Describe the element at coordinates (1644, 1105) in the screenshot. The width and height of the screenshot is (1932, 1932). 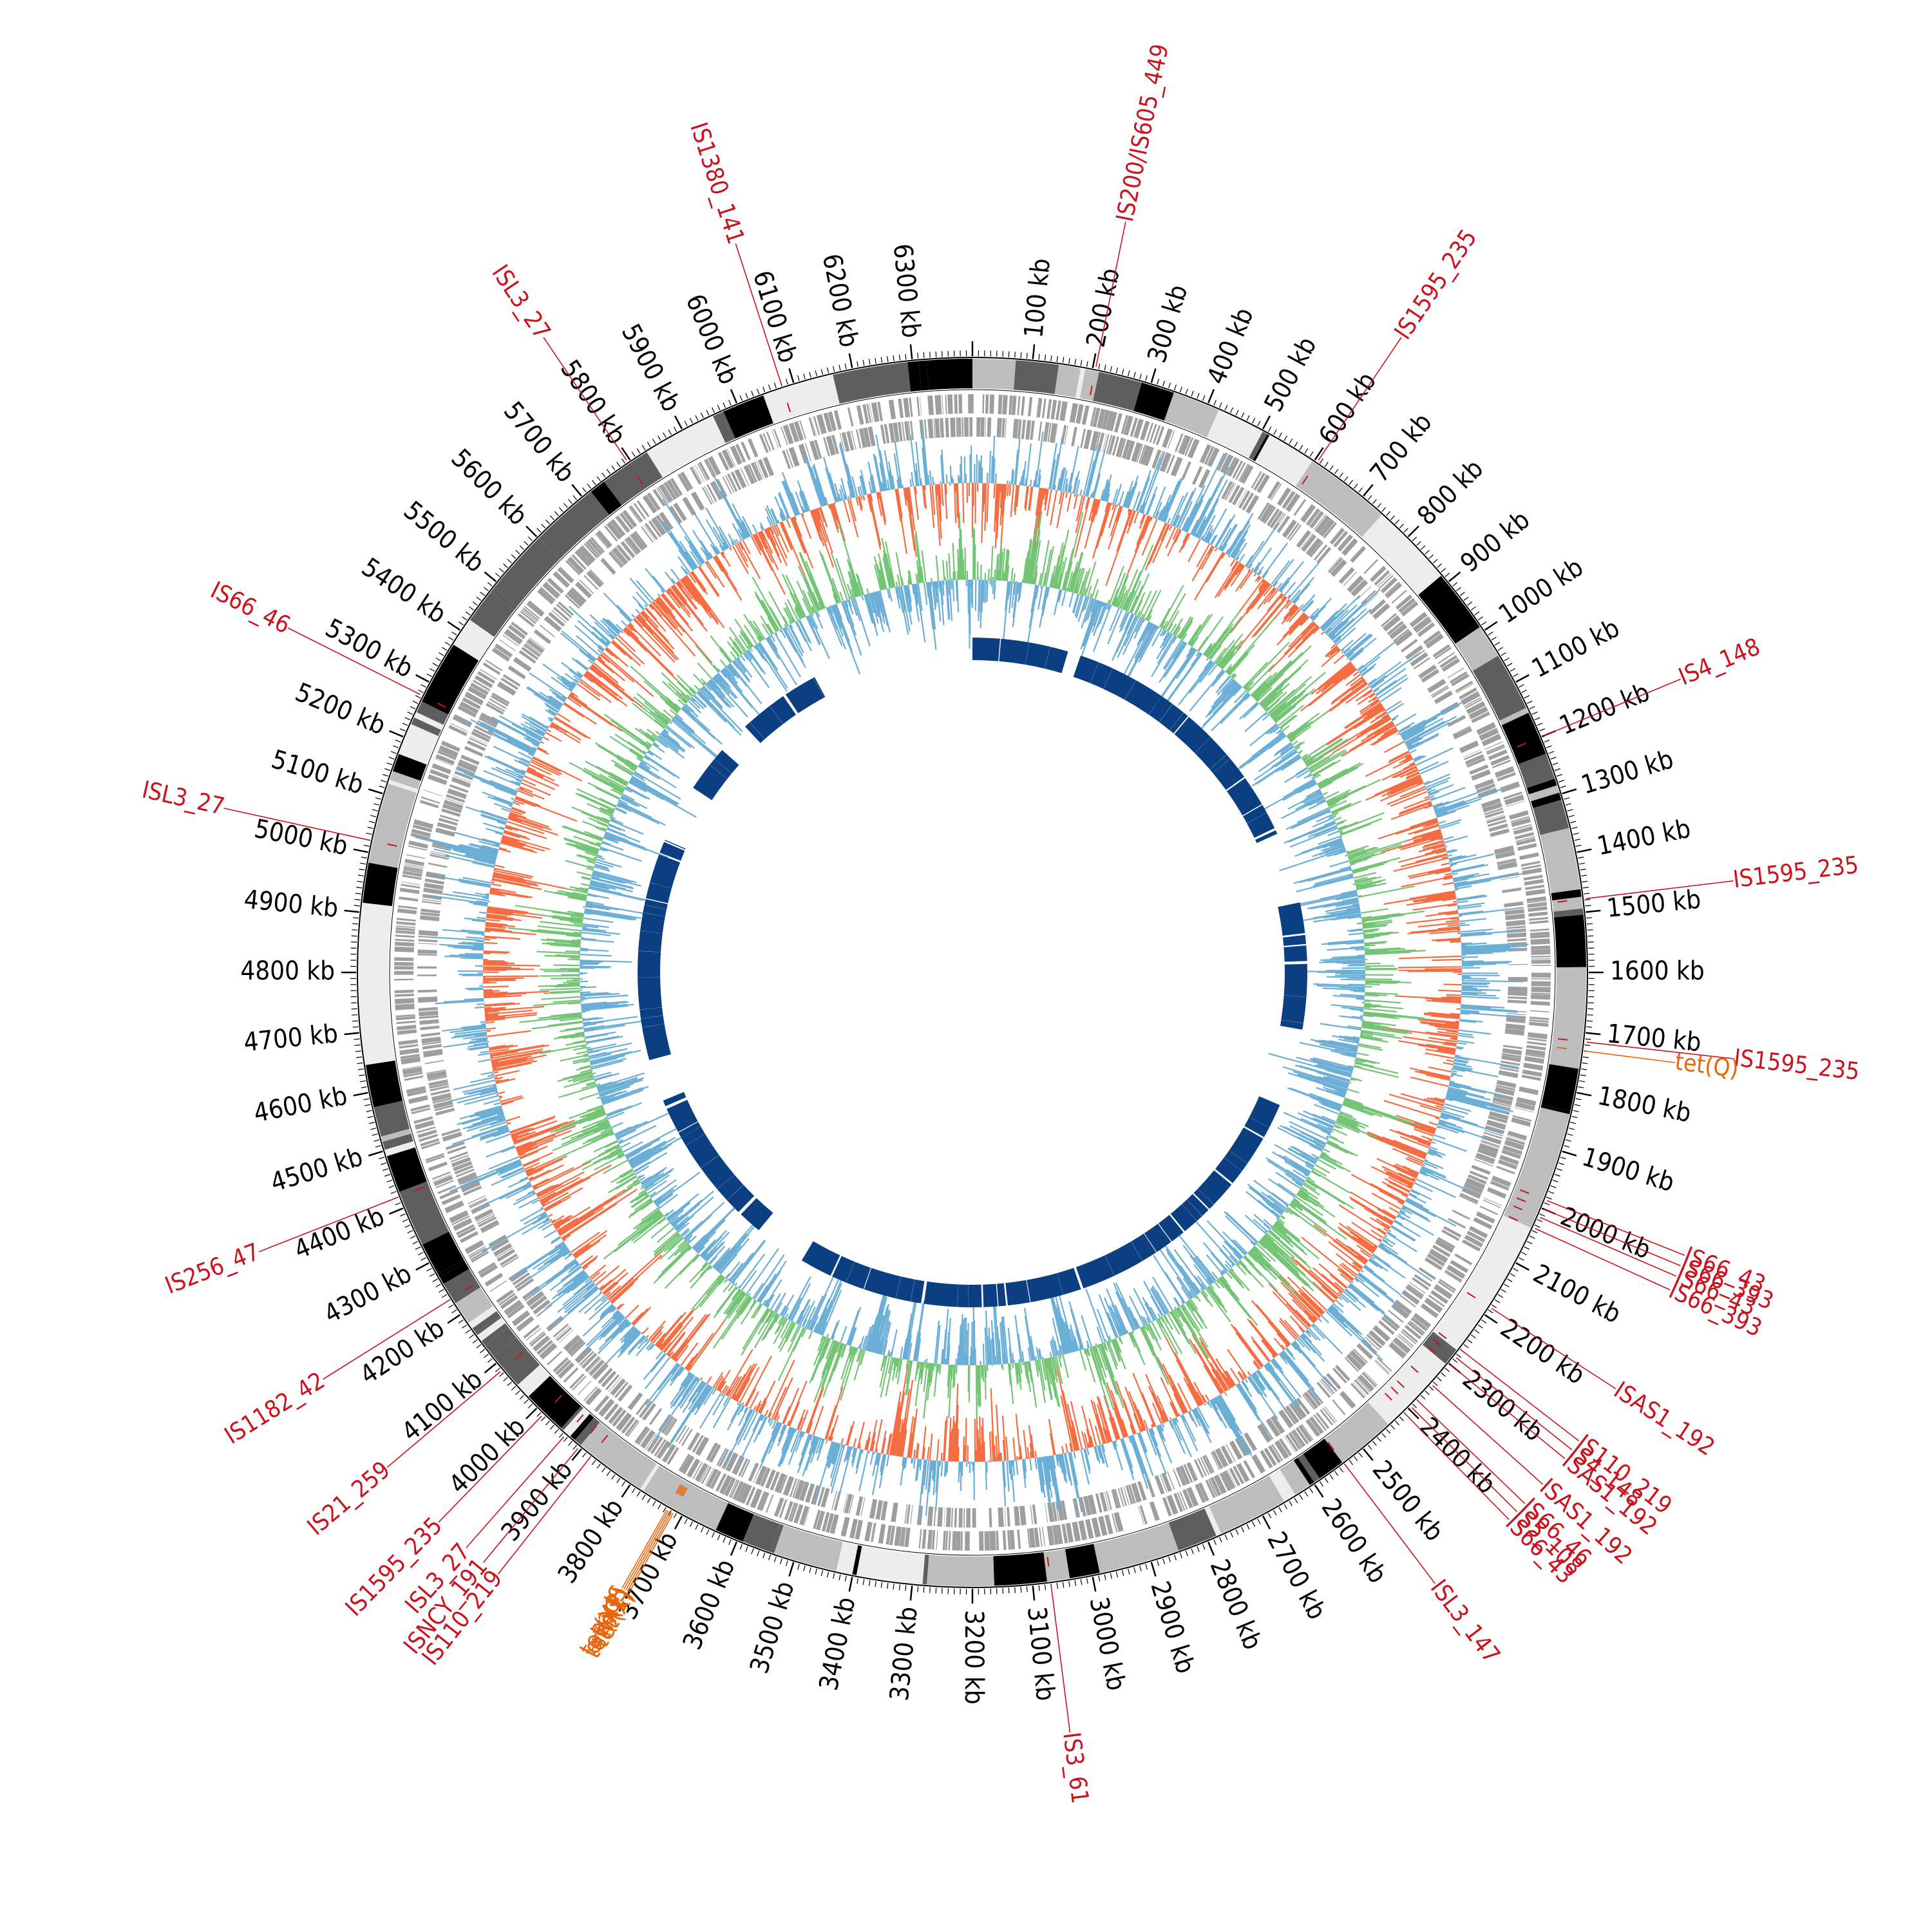
I see `tick-label: 1800 kb` at that location.